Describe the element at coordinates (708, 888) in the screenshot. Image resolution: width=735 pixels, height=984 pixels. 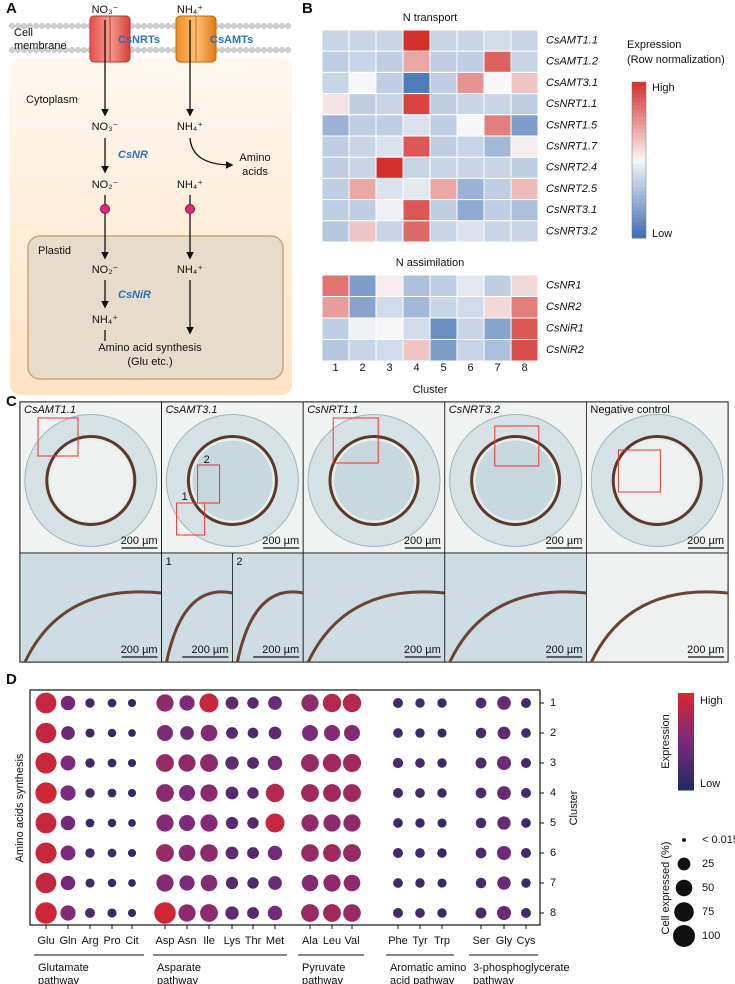
I see `size-legend-label: 50` at that location.